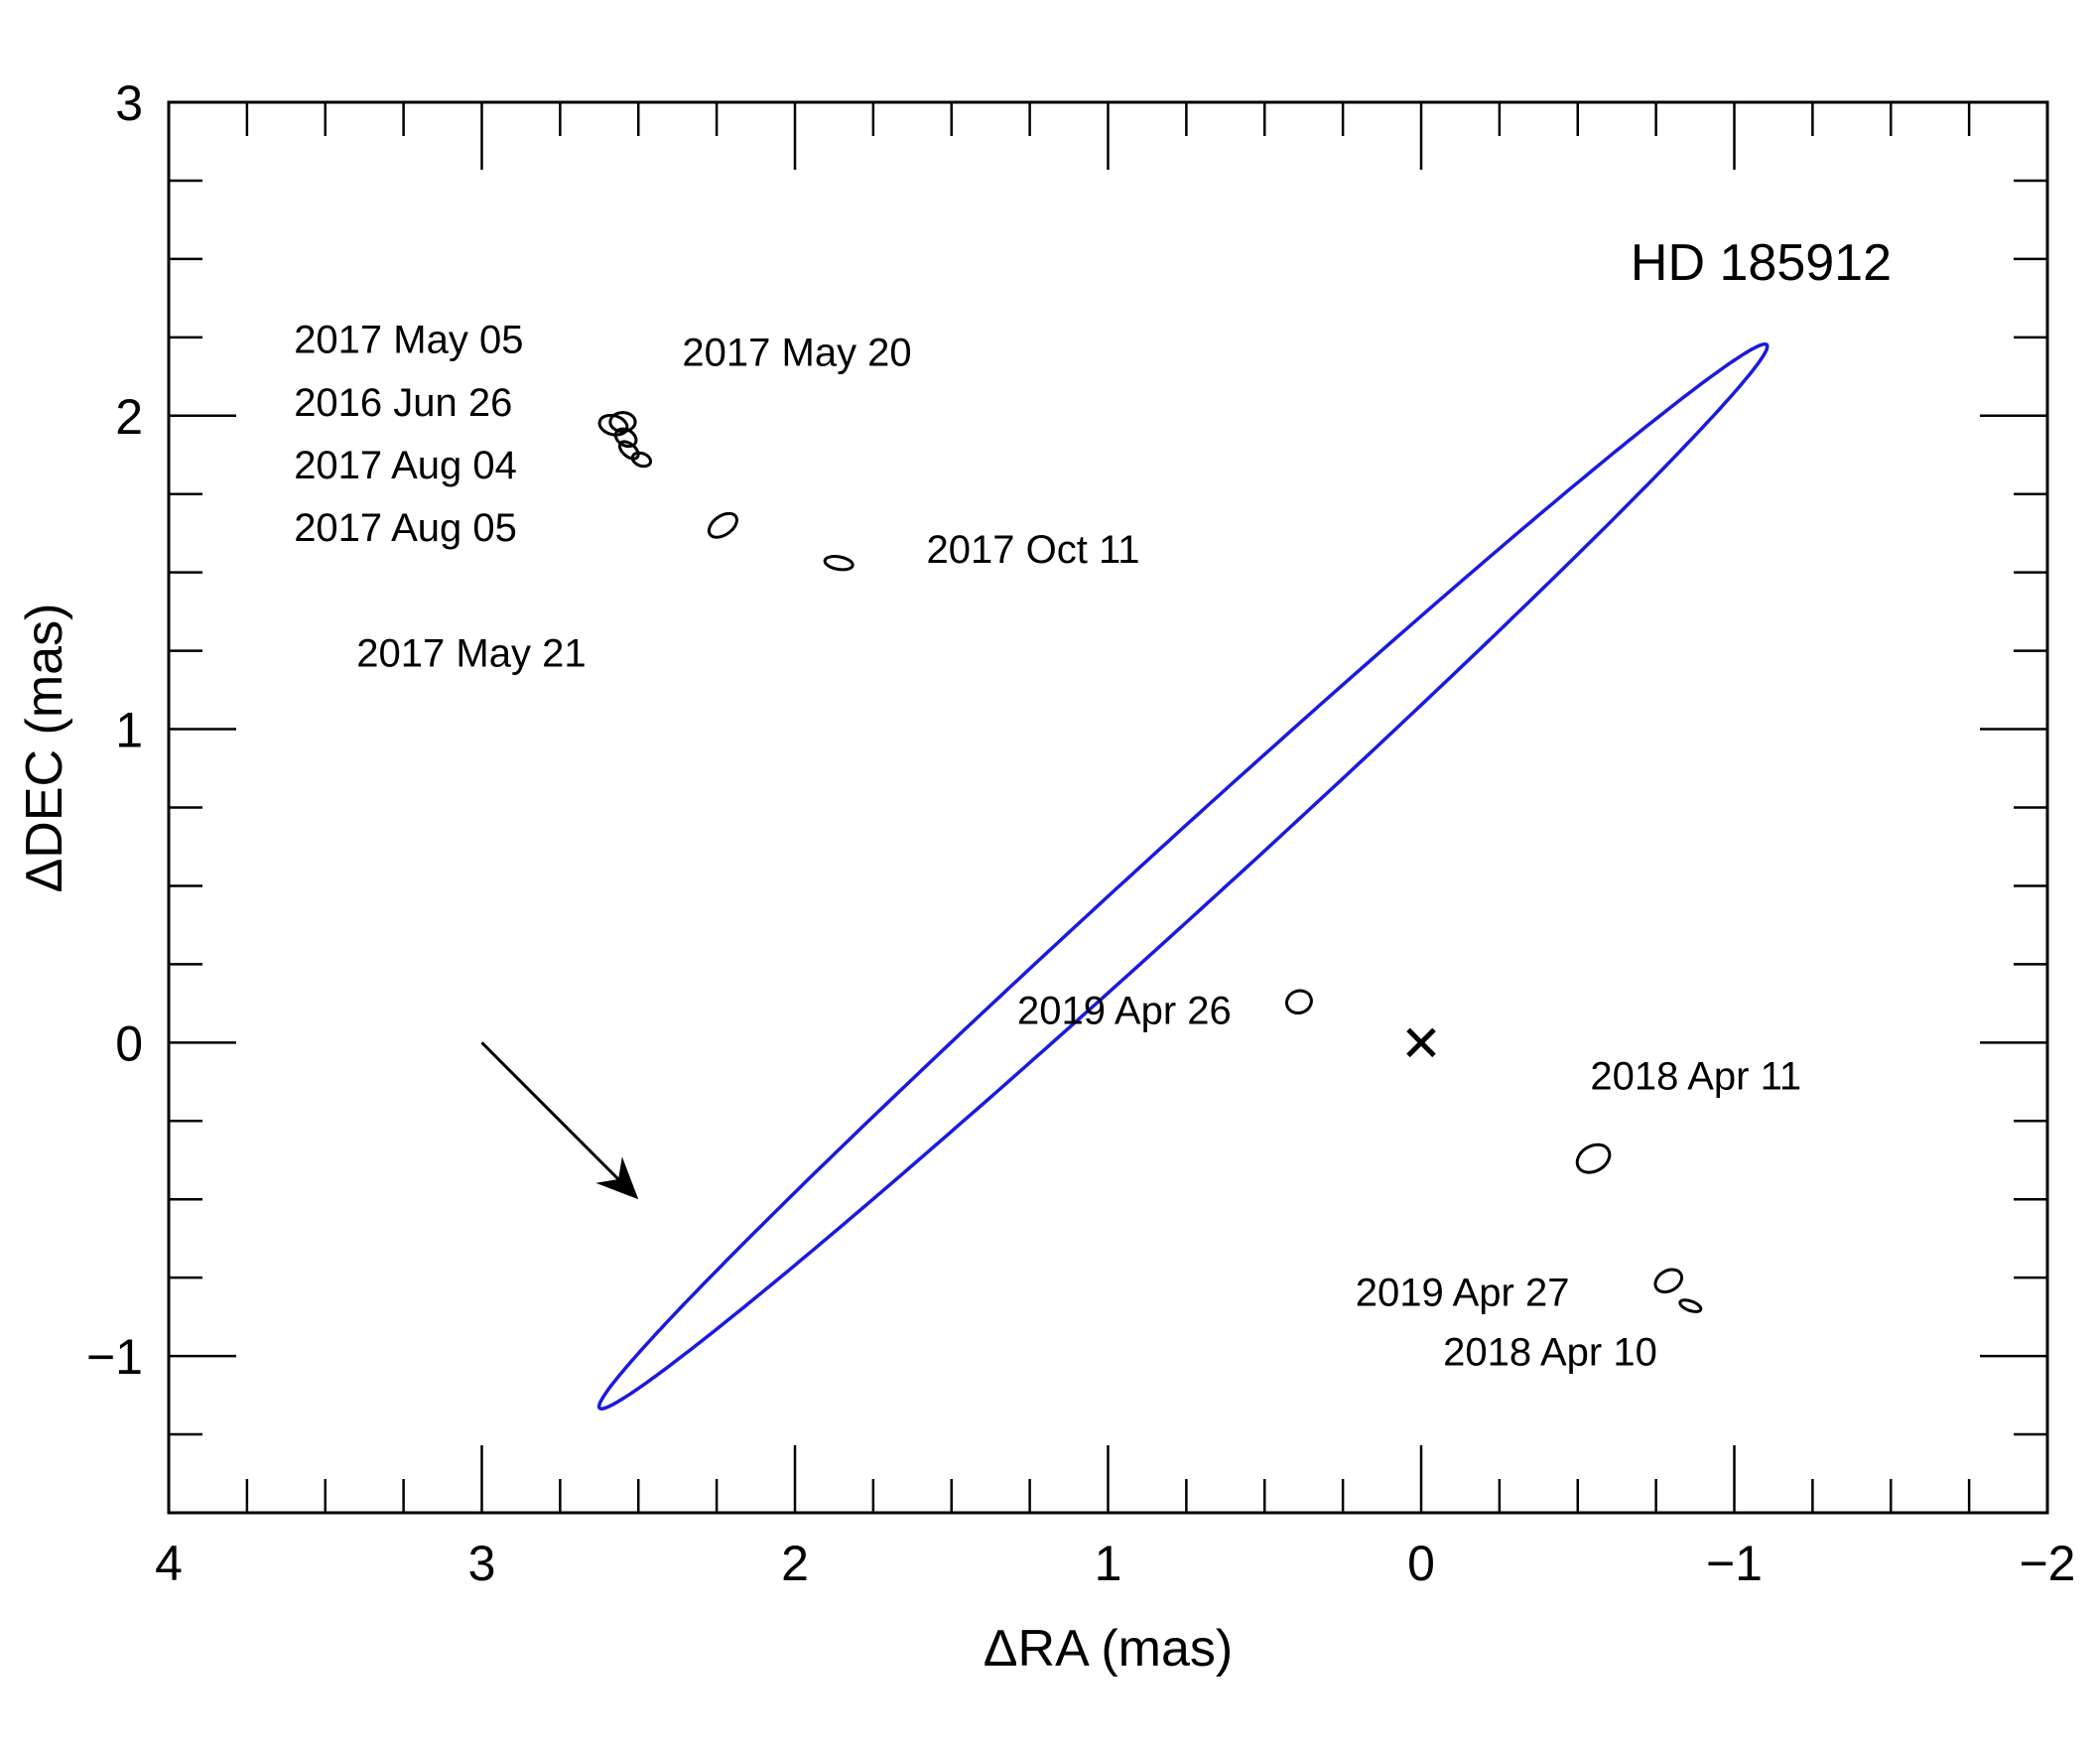 The height and width of the screenshot is (1750, 2100). Describe the element at coordinates (1463, 1293) in the screenshot. I see `epoch-label: 2019 Apr 27` at that location.